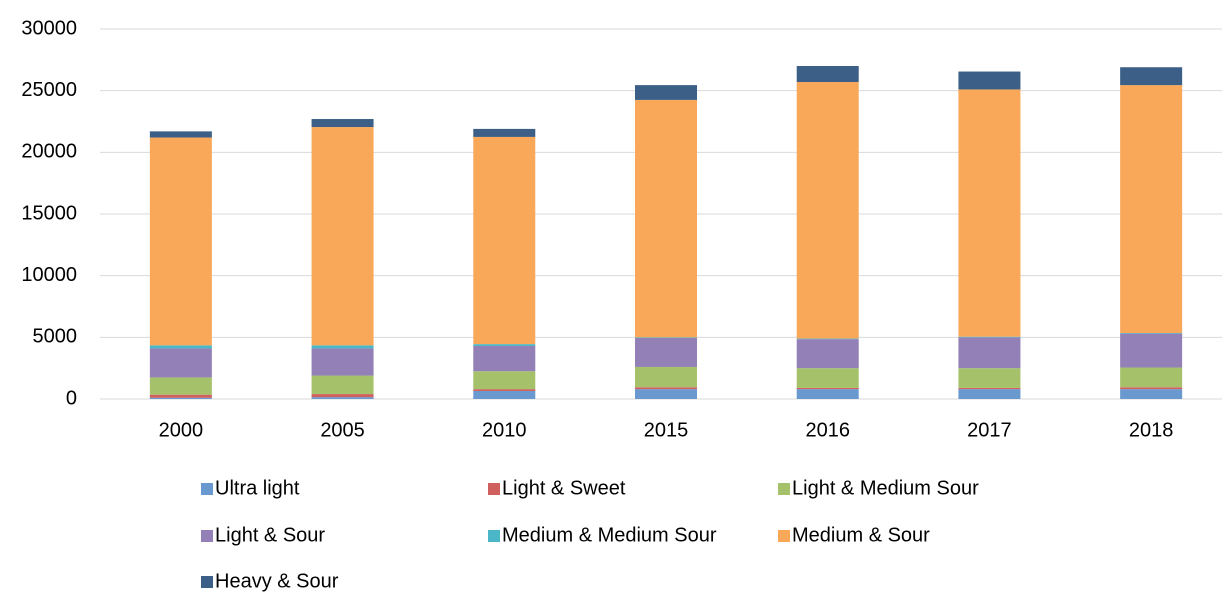  I want to click on x-tick-label: 2017, so click(989, 430).